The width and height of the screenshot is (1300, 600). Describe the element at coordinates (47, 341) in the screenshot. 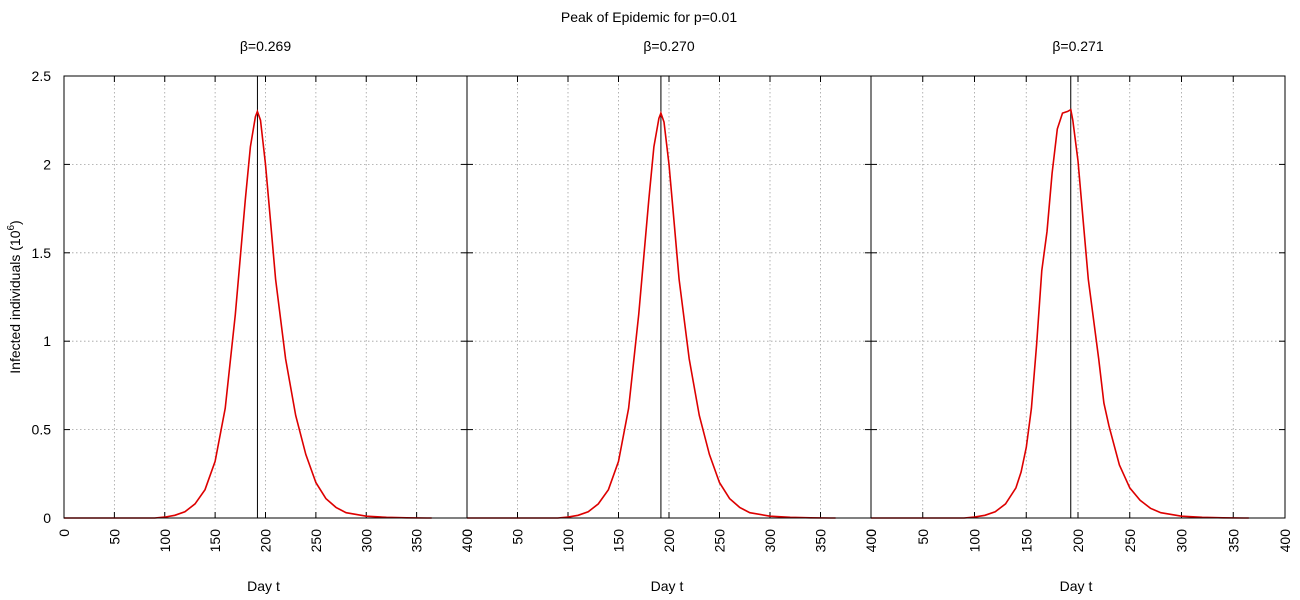

I see `y-tick-label: 1` at that location.